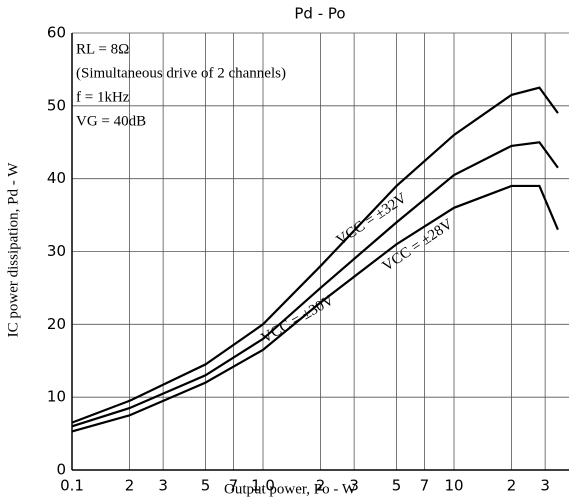 The width and height of the screenshot is (569, 502). I want to click on y-tick-label: 60, so click(56, 33).